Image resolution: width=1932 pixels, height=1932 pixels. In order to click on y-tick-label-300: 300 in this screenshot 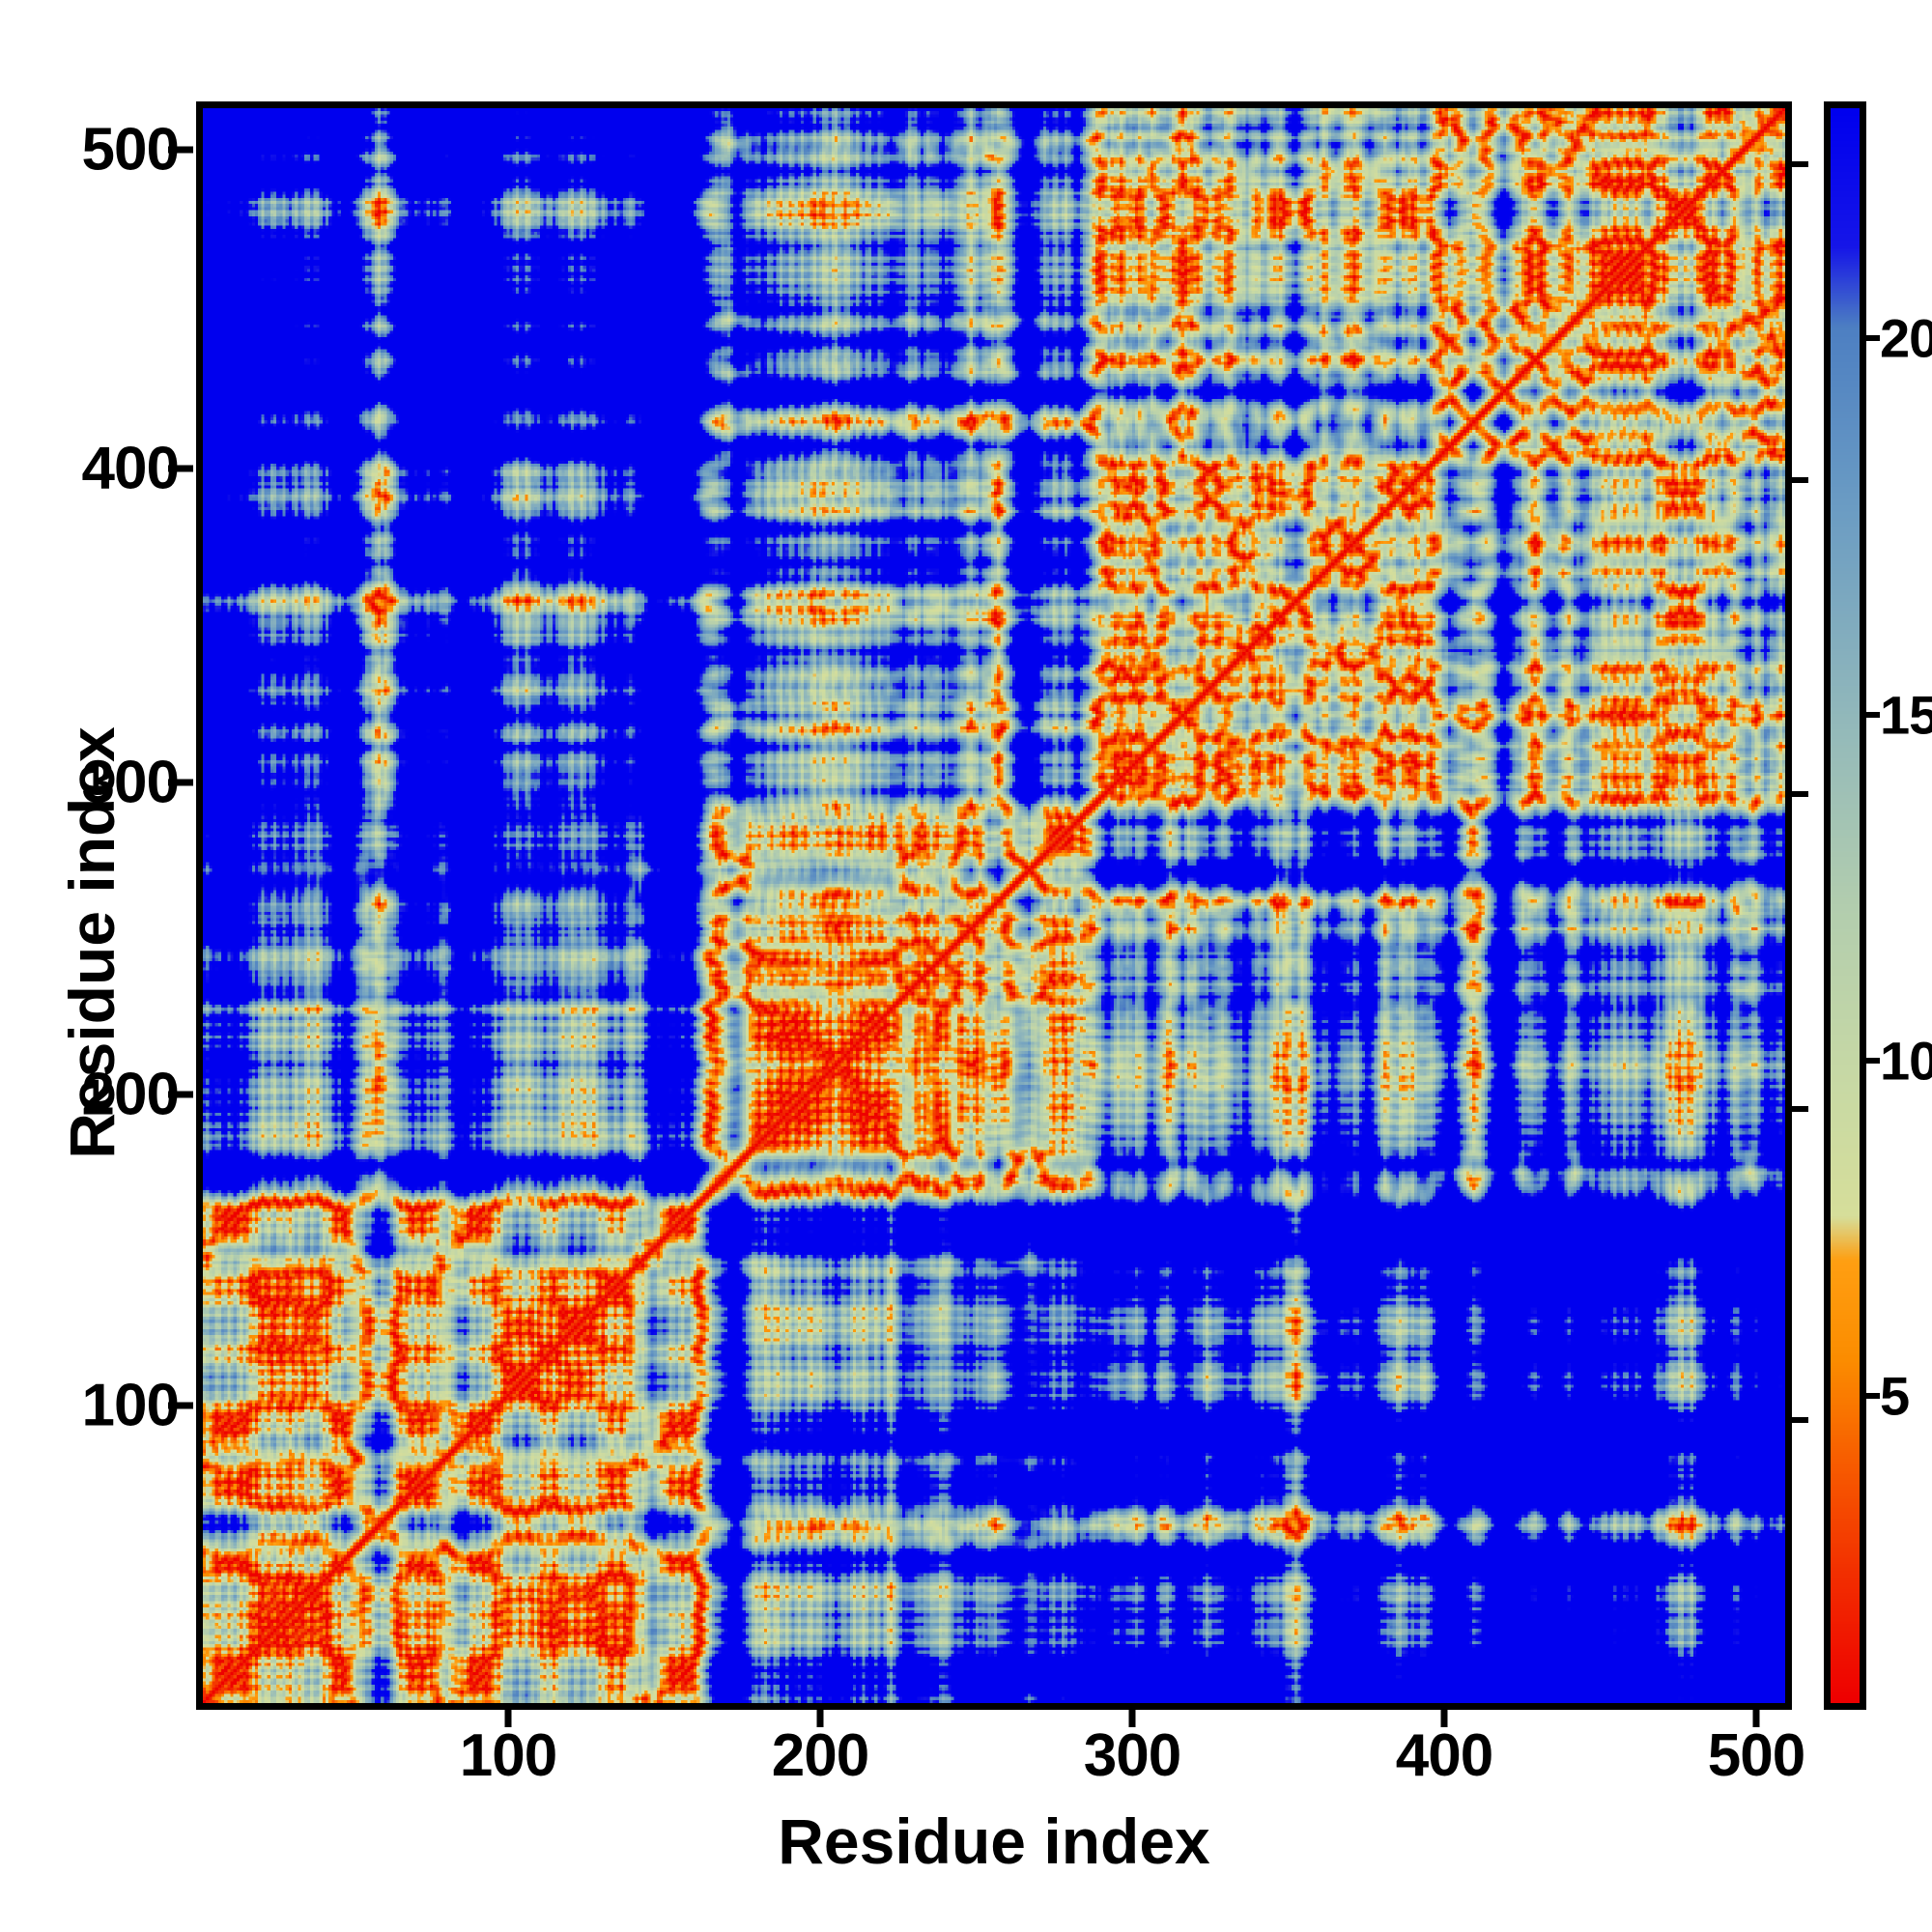, I will do `click(130, 782)`.